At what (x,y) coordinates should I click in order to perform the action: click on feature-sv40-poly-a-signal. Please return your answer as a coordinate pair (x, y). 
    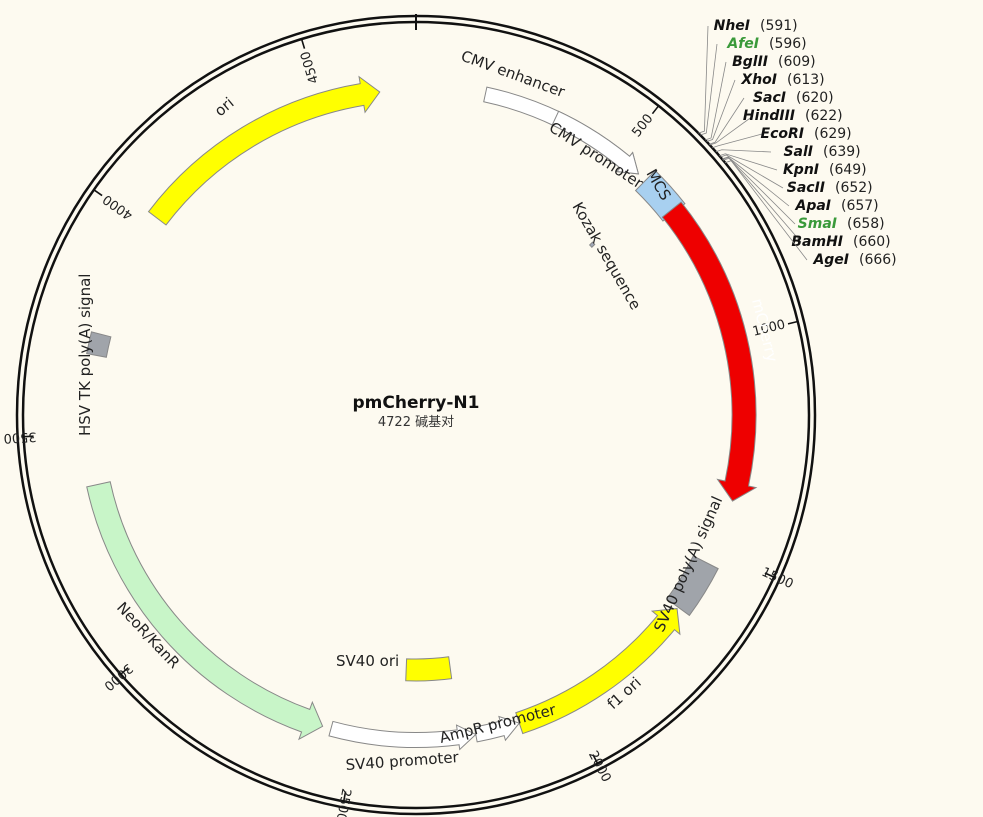
    Looking at the image, I should click on (692, 586).